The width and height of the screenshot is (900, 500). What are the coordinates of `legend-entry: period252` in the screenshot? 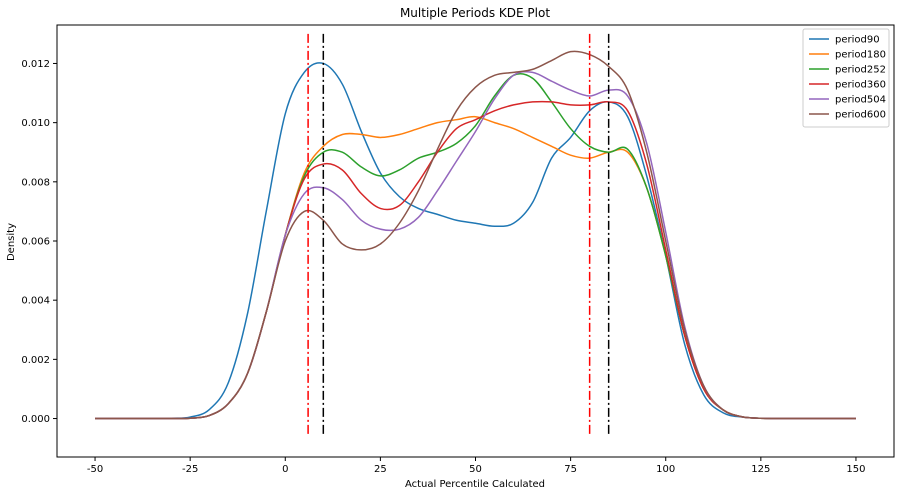 It's located at (860, 70).